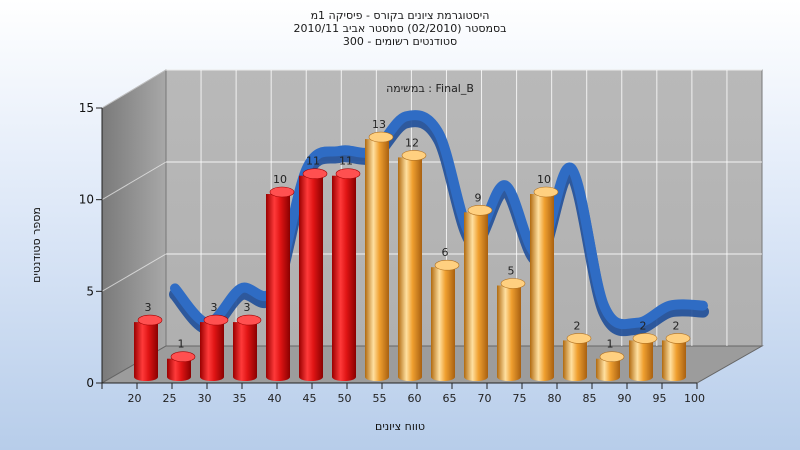 This screenshot has width=800, height=450. What do you see at coordinates (345, 398) in the screenshot?
I see `x-tick-label: 50` at bounding box center [345, 398].